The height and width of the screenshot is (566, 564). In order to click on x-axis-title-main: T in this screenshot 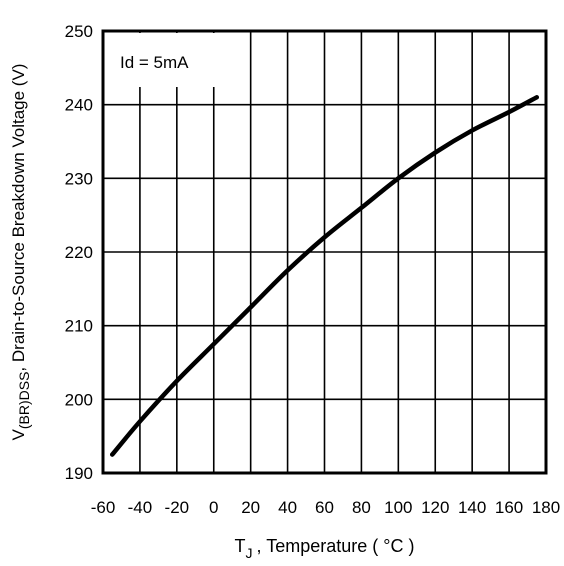, I will do `click(240, 546)`.